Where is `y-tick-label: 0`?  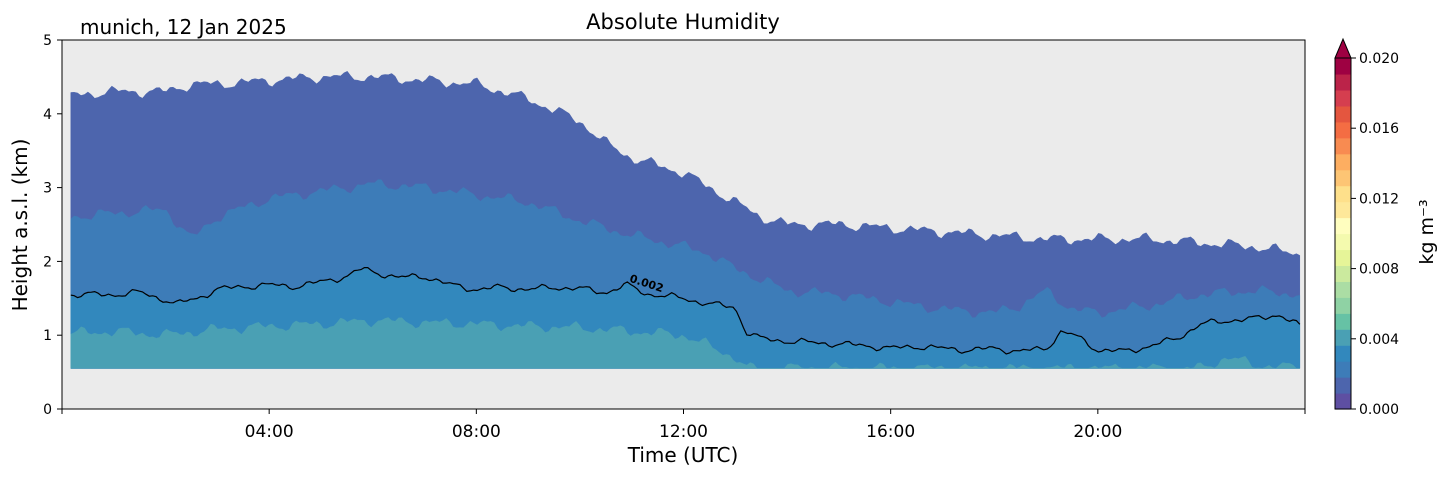
y-tick-label: 0 is located at coordinates (47, 410).